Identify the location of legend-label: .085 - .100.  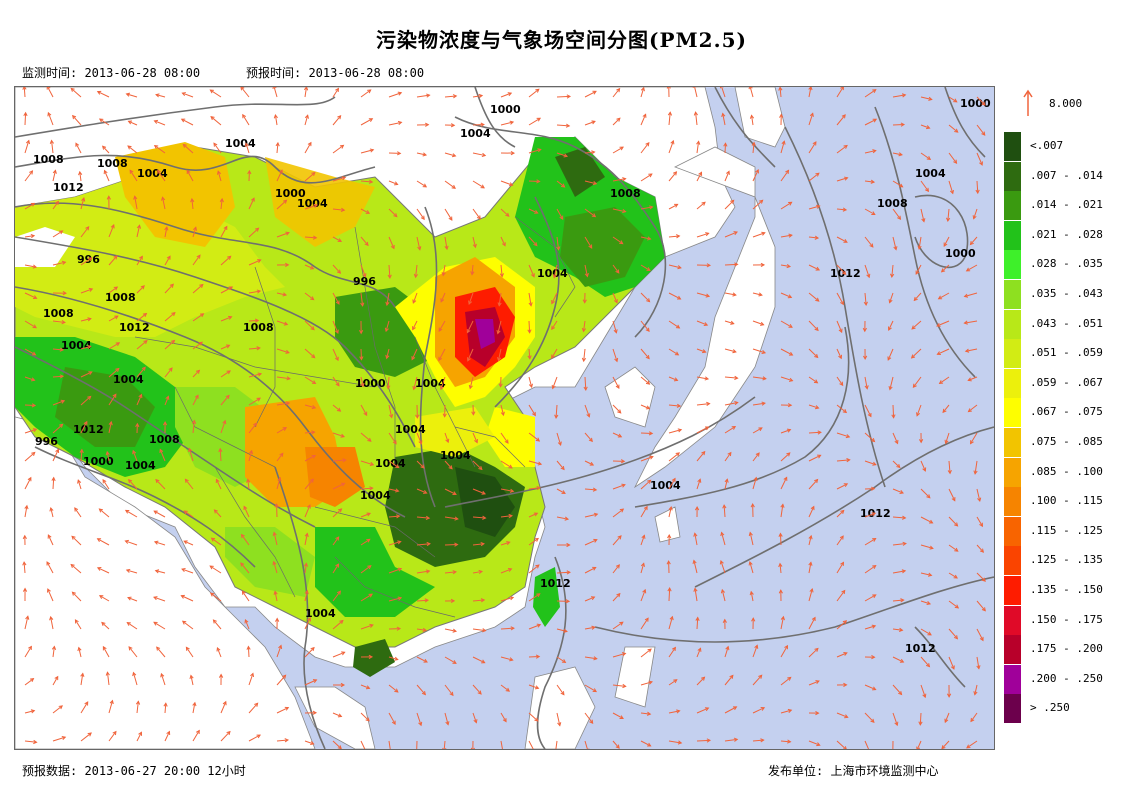
(1066, 471).